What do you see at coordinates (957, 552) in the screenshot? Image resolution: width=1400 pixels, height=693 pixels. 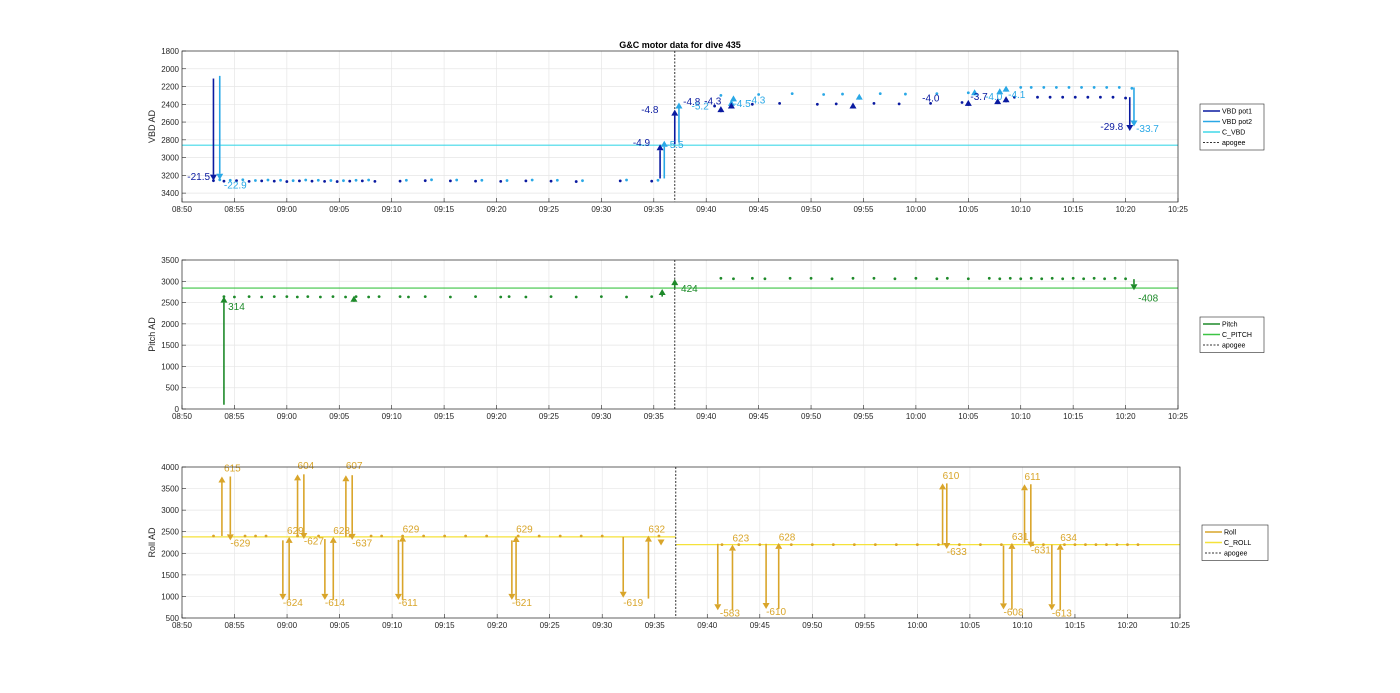 I see `event-annotation: -633` at bounding box center [957, 552].